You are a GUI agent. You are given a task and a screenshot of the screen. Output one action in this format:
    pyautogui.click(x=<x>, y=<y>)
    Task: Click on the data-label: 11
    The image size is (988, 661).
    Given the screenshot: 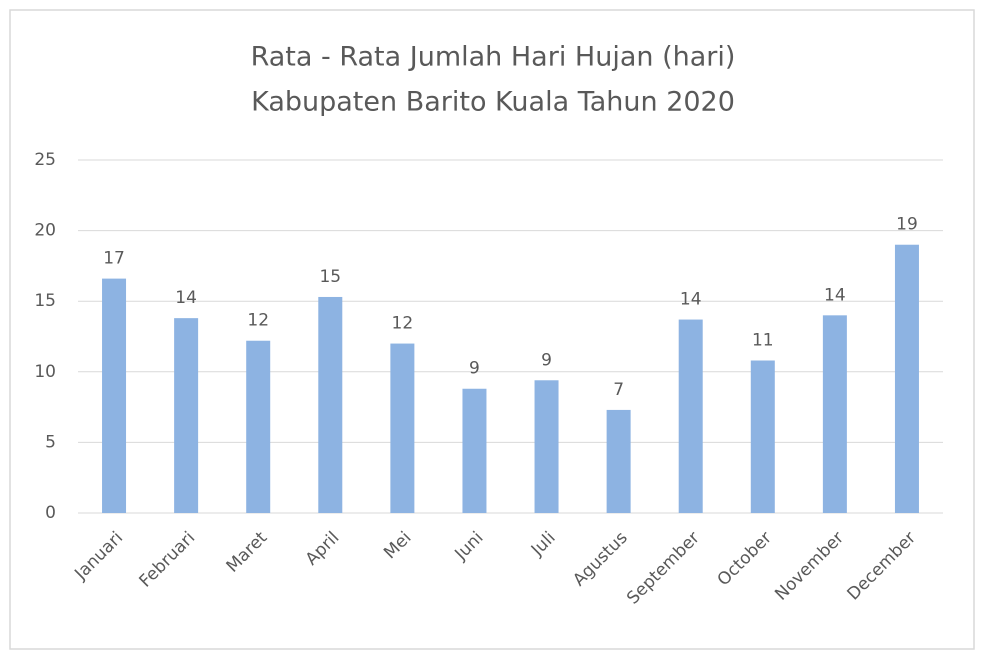 What is the action you would take?
    pyautogui.click(x=763, y=341)
    